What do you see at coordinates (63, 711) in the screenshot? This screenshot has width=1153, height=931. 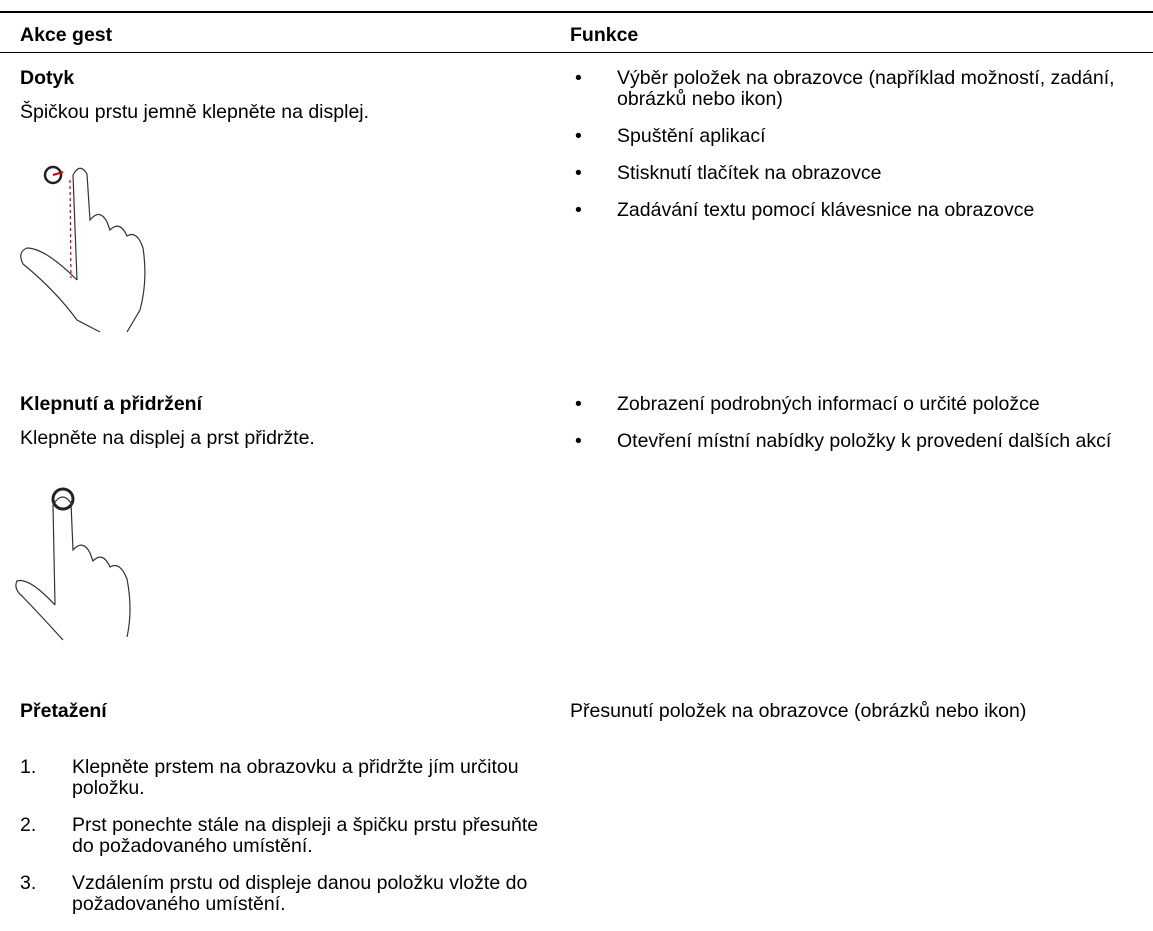 I see `gesture-name: Přetažení` at bounding box center [63, 711].